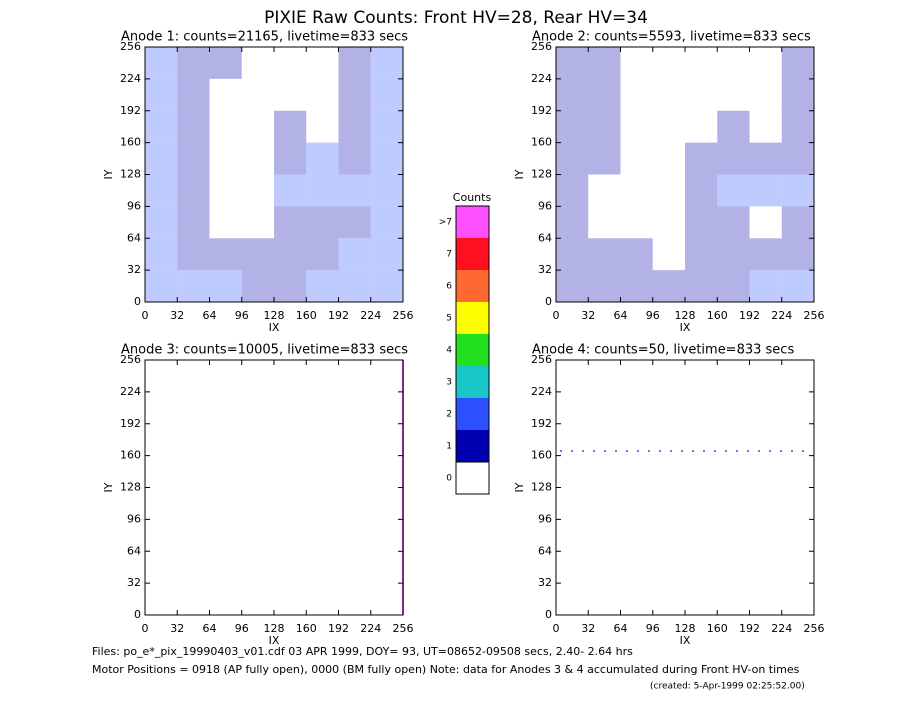 This screenshot has width=913, height=705. What do you see at coordinates (449, 255) in the screenshot?
I see `colorbar-label: 7` at bounding box center [449, 255].